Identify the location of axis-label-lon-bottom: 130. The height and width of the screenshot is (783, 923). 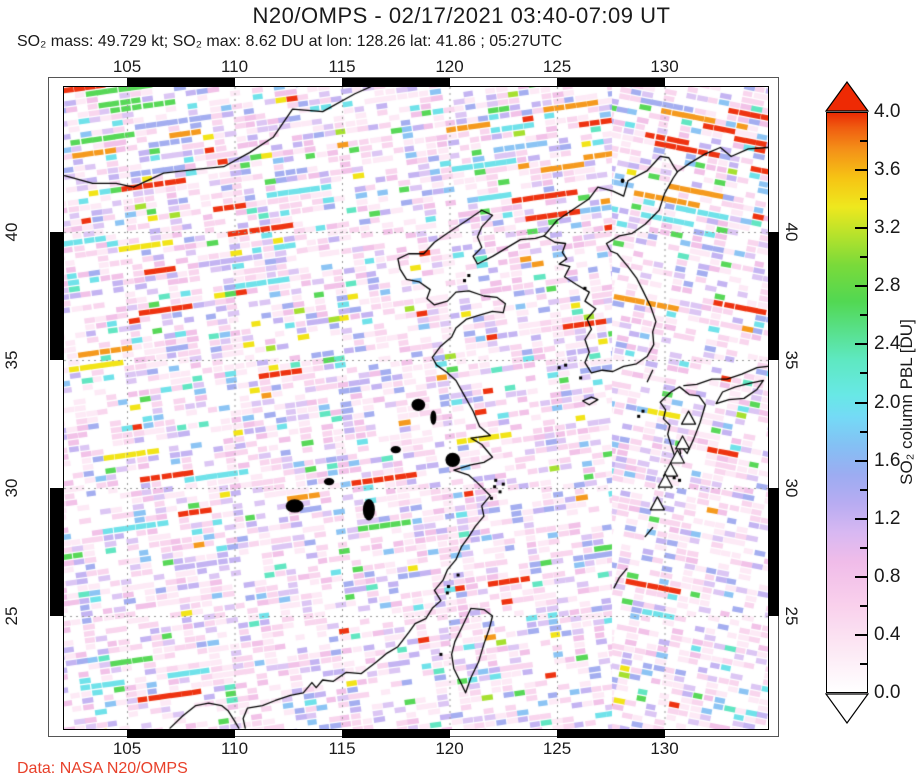
(664, 748).